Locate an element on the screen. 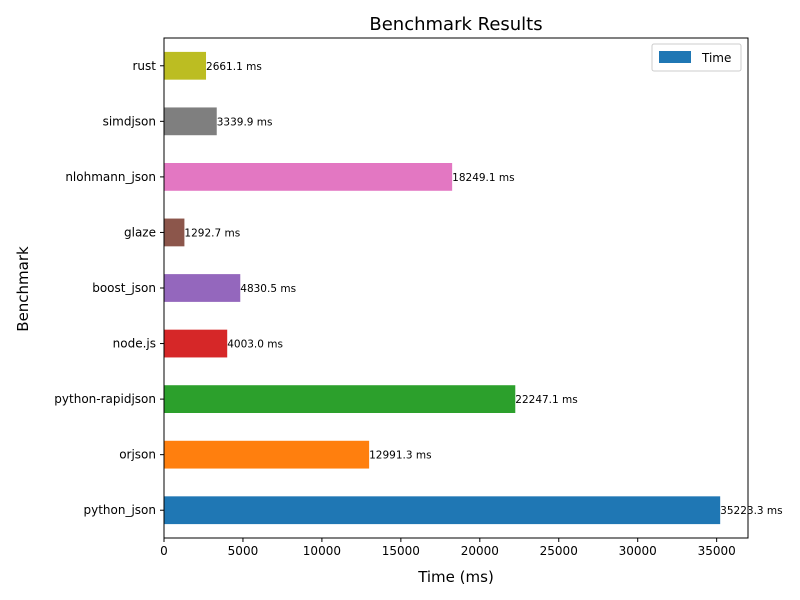 This screenshot has width=800, height=600. data-label-boost_json: 4830.5 ms is located at coordinates (268, 289).